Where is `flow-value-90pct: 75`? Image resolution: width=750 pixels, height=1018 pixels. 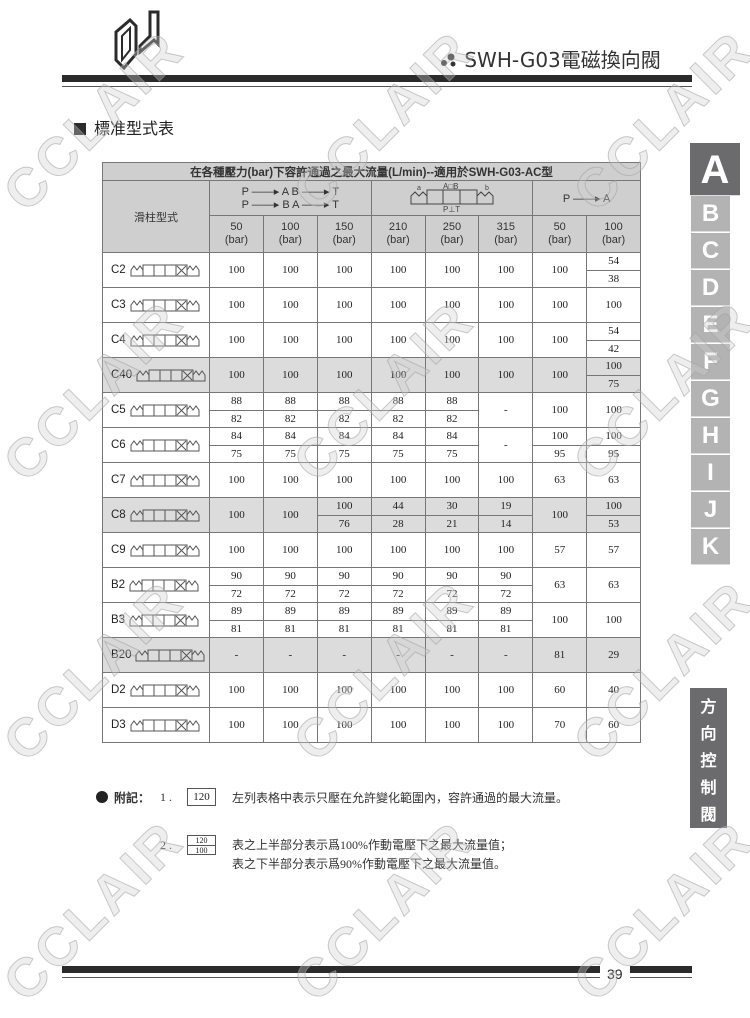
flow-value-90pct: 75 is located at coordinates (344, 453).